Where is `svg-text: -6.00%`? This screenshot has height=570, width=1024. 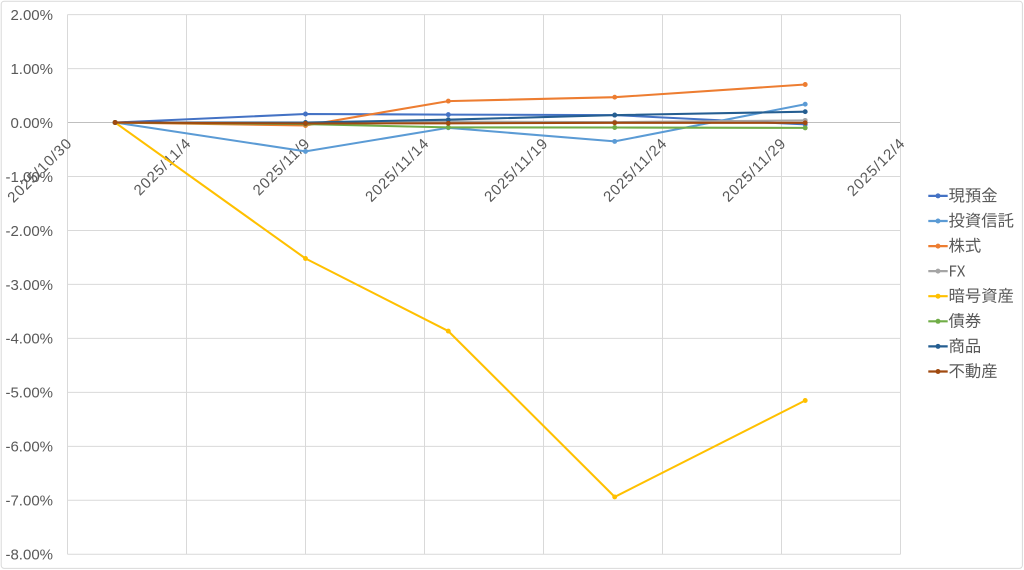 svg-text: -6.00% is located at coordinates (29, 447).